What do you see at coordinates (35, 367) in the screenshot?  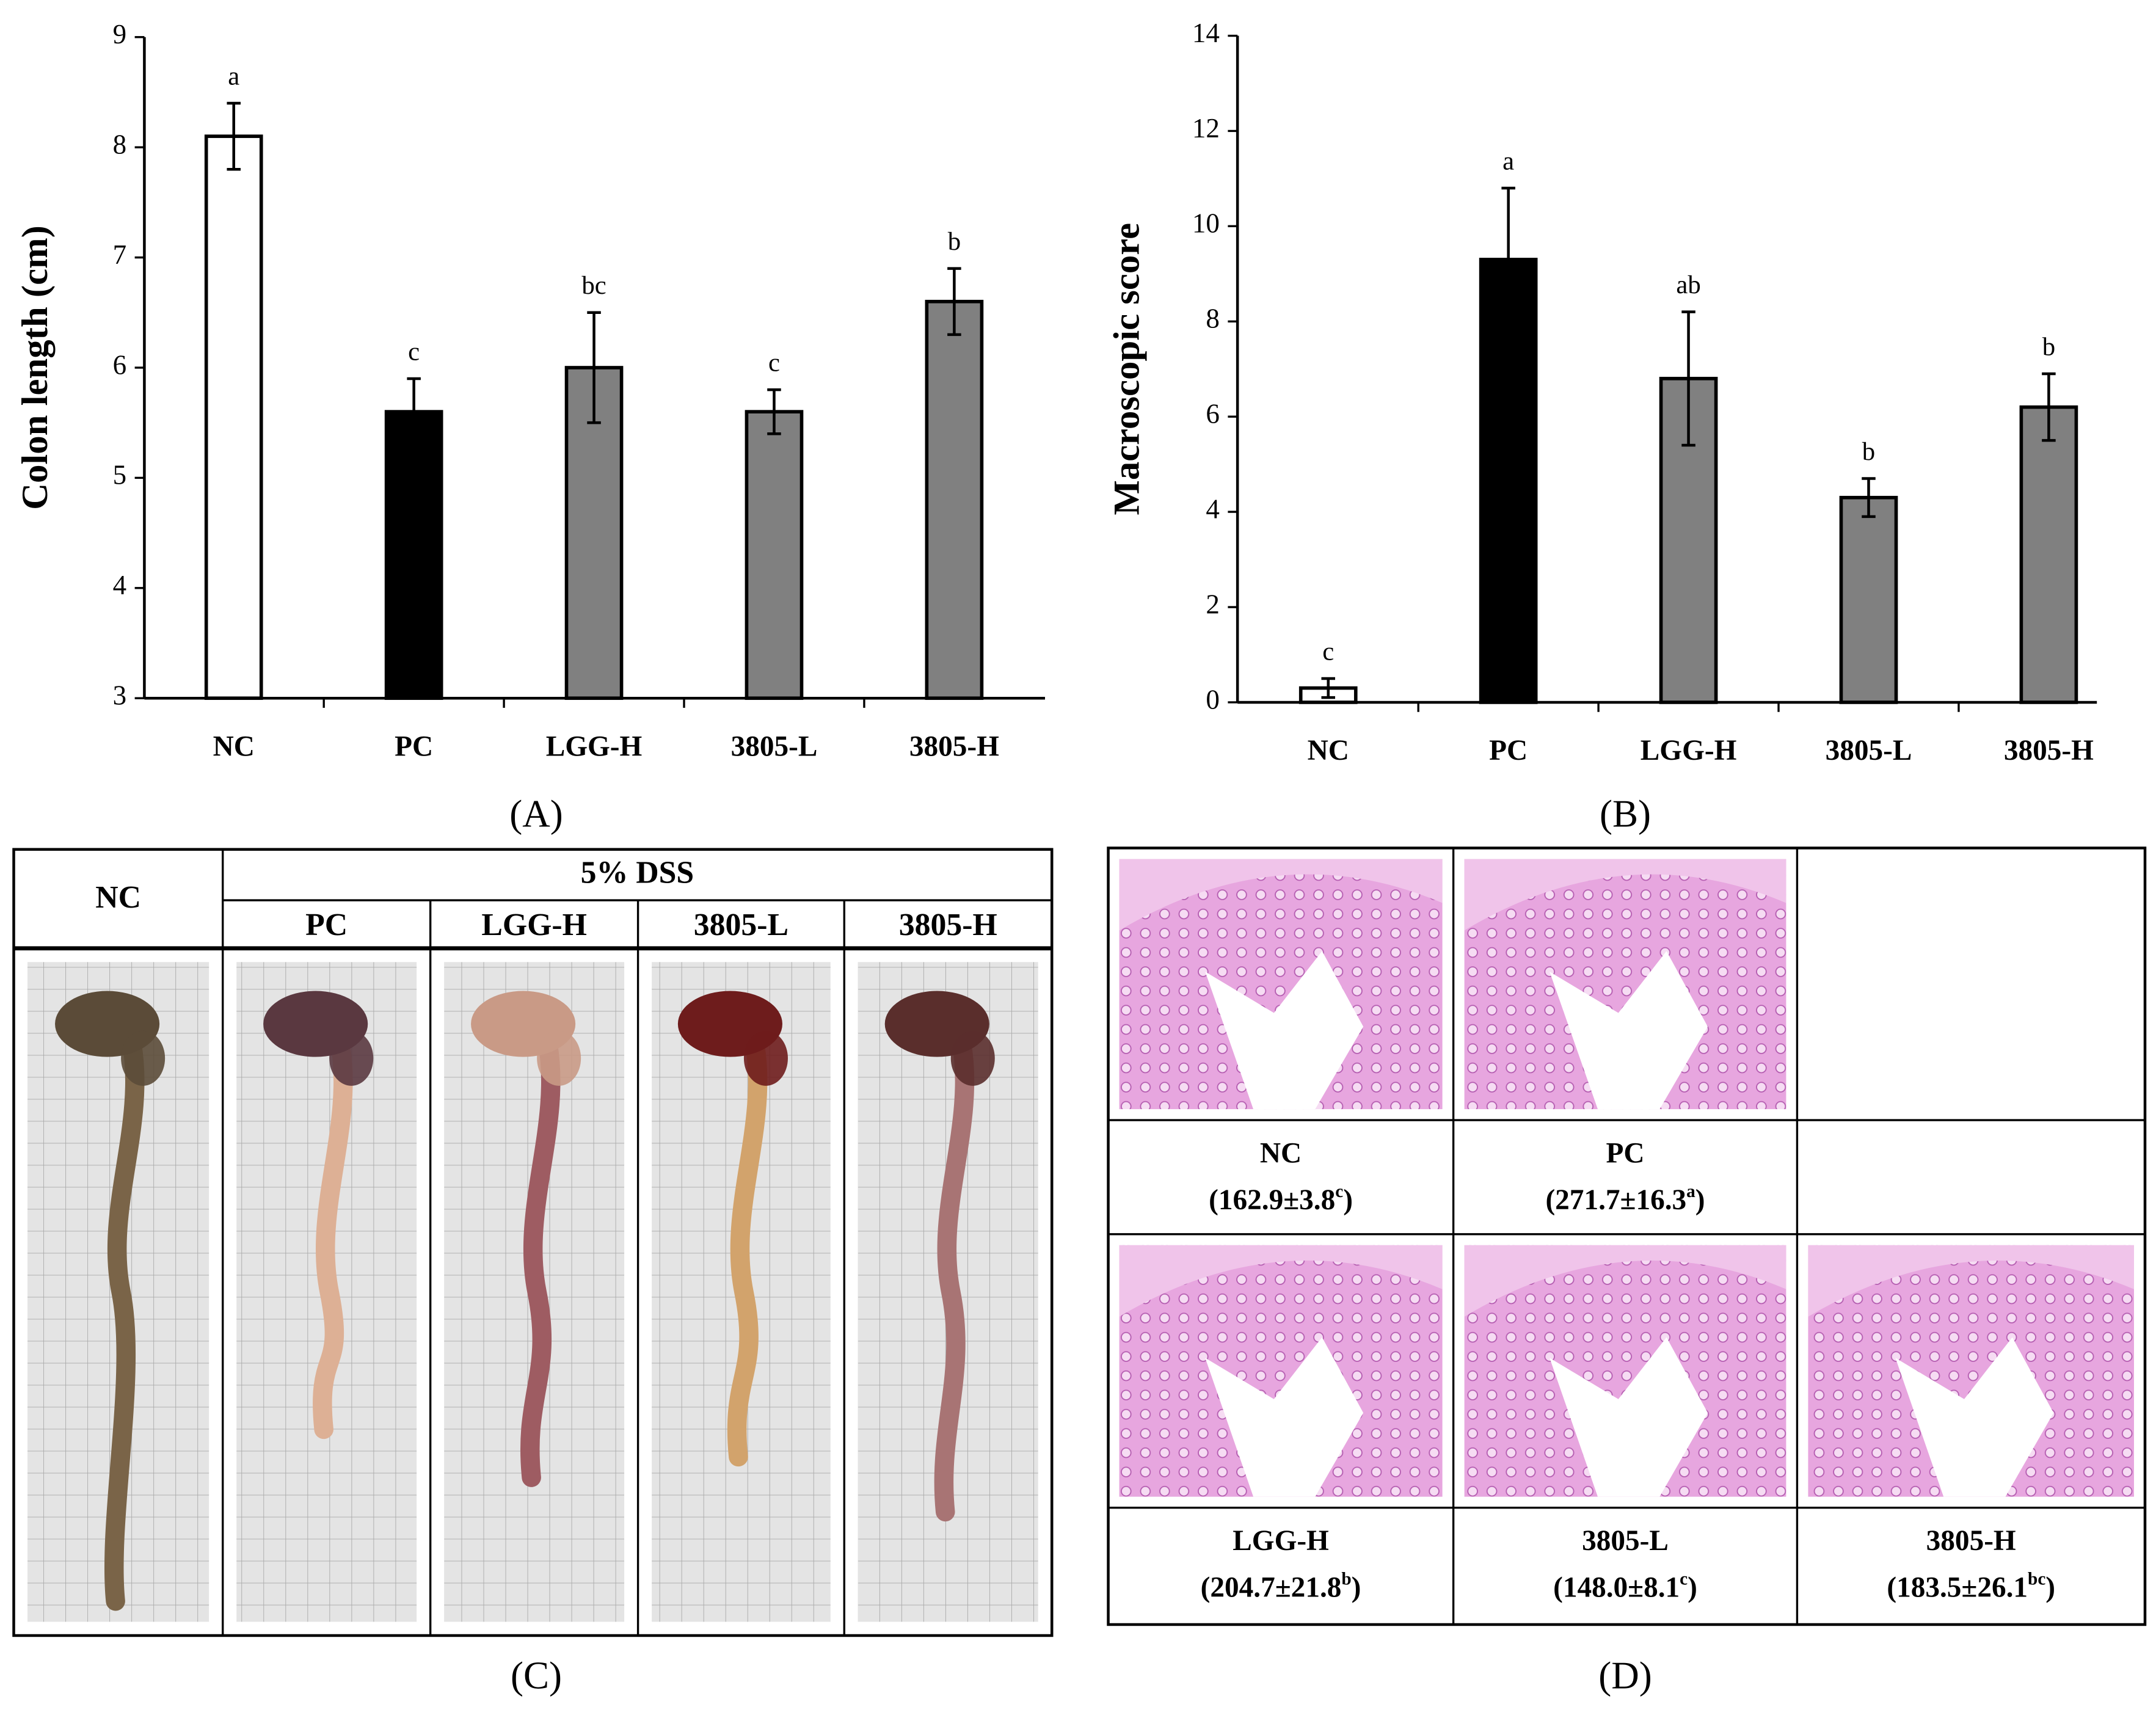 I see `y-axis-label: Colon length (cm)` at bounding box center [35, 367].